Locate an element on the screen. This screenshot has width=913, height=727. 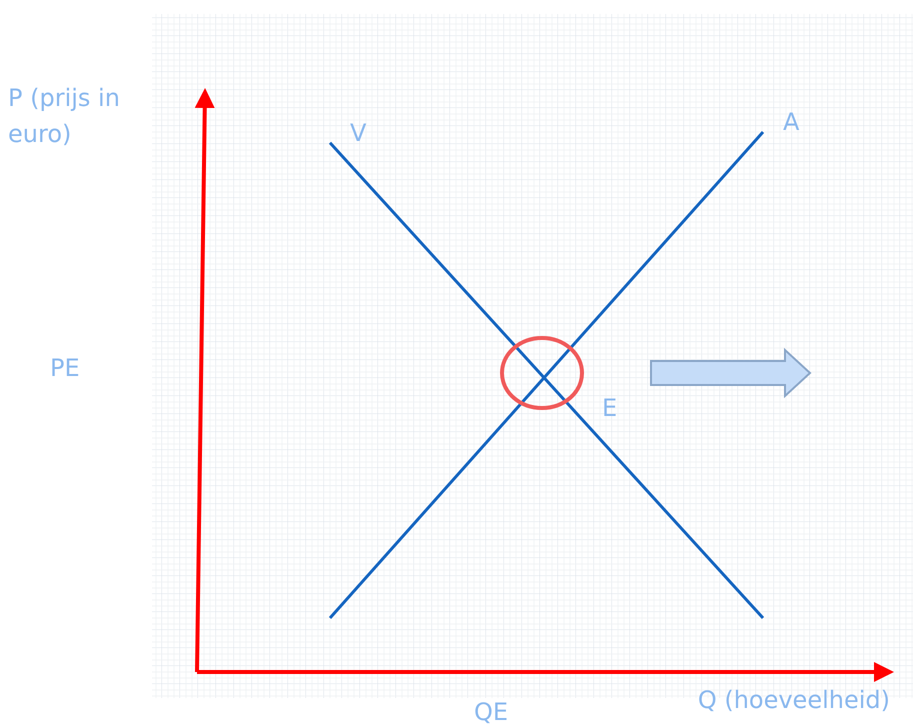
text: PE is located at coordinates (65, 368).